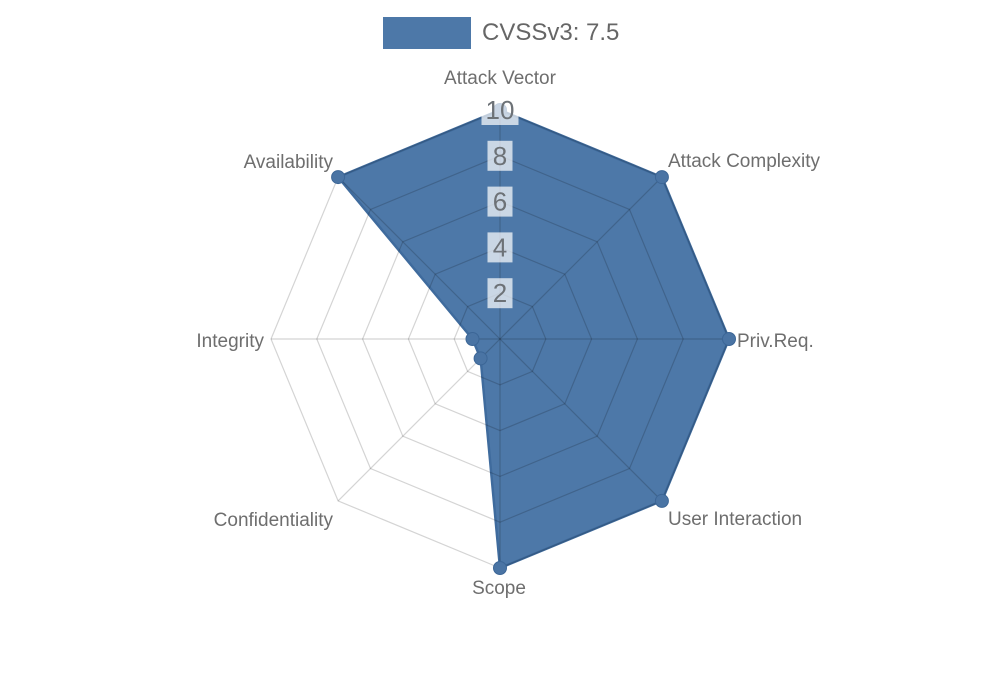 This screenshot has height=700, width=1000. What do you see at coordinates (230, 341) in the screenshot?
I see `axis-label-integrity: Integrity` at bounding box center [230, 341].